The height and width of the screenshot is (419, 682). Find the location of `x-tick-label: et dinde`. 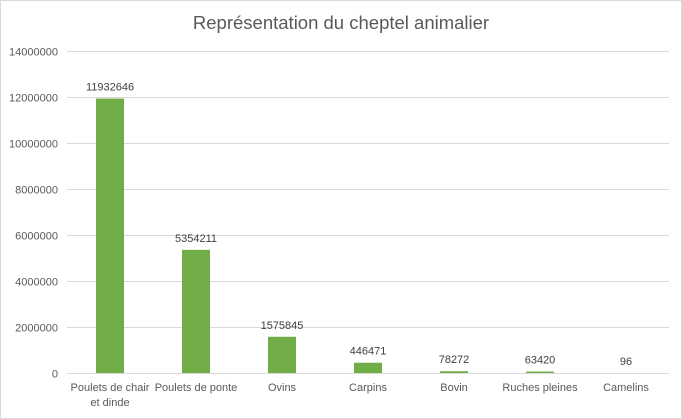

x-tick-label: et dinde is located at coordinates (109, 403).